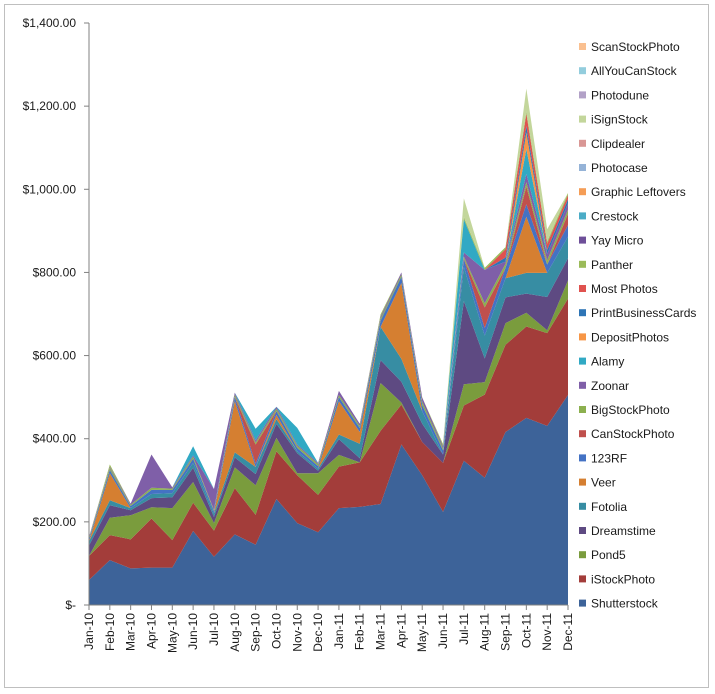 The width and height of the screenshot is (715, 694). What do you see at coordinates (623, 579) in the screenshot?
I see `legend-label: iStockPhoto` at bounding box center [623, 579].